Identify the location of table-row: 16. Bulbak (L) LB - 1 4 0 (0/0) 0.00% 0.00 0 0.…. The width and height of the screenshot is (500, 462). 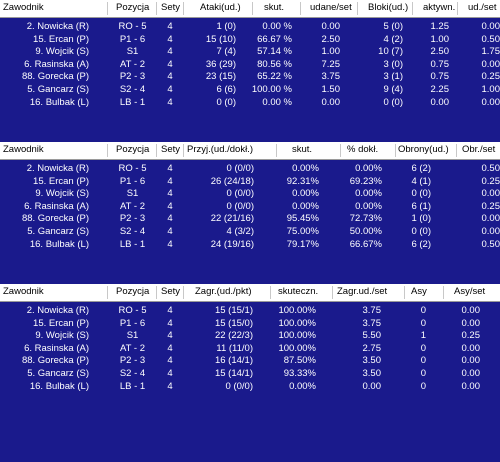
(250, 387).